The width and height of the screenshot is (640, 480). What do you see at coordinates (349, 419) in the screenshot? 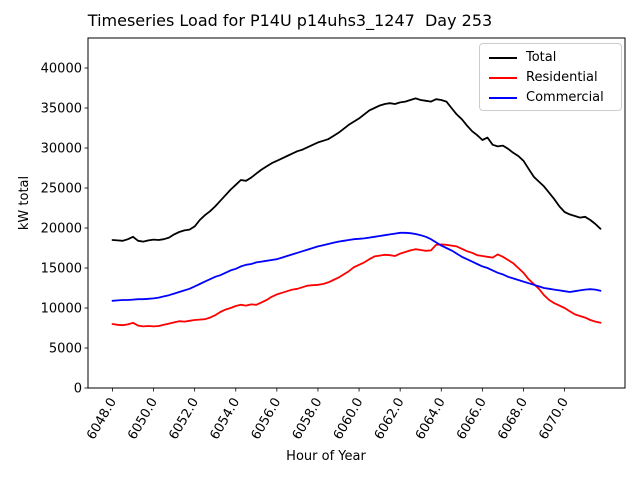
I see `x-tick-label: 6060.0` at bounding box center [349, 419].